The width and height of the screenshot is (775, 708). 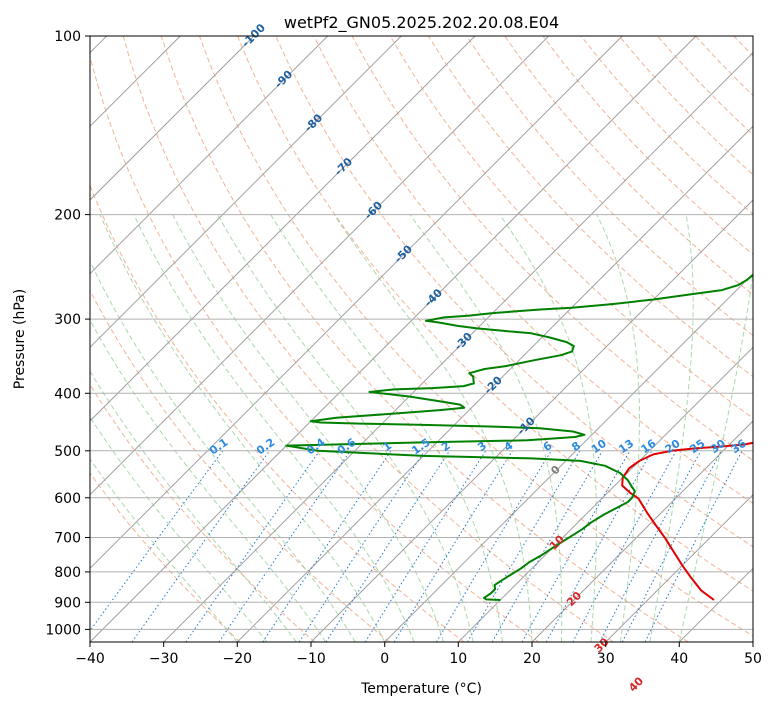 What do you see at coordinates (67, 573) in the screenshot?
I see `y-tick-label: 800` at bounding box center [67, 573].